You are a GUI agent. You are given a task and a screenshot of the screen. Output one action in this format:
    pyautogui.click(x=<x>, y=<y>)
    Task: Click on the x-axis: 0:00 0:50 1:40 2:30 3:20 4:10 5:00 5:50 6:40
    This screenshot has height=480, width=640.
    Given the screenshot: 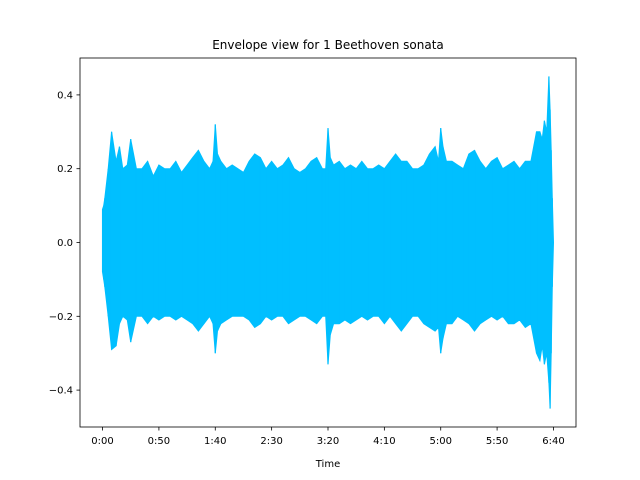 What is the action you would take?
    pyautogui.click(x=328, y=437)
    